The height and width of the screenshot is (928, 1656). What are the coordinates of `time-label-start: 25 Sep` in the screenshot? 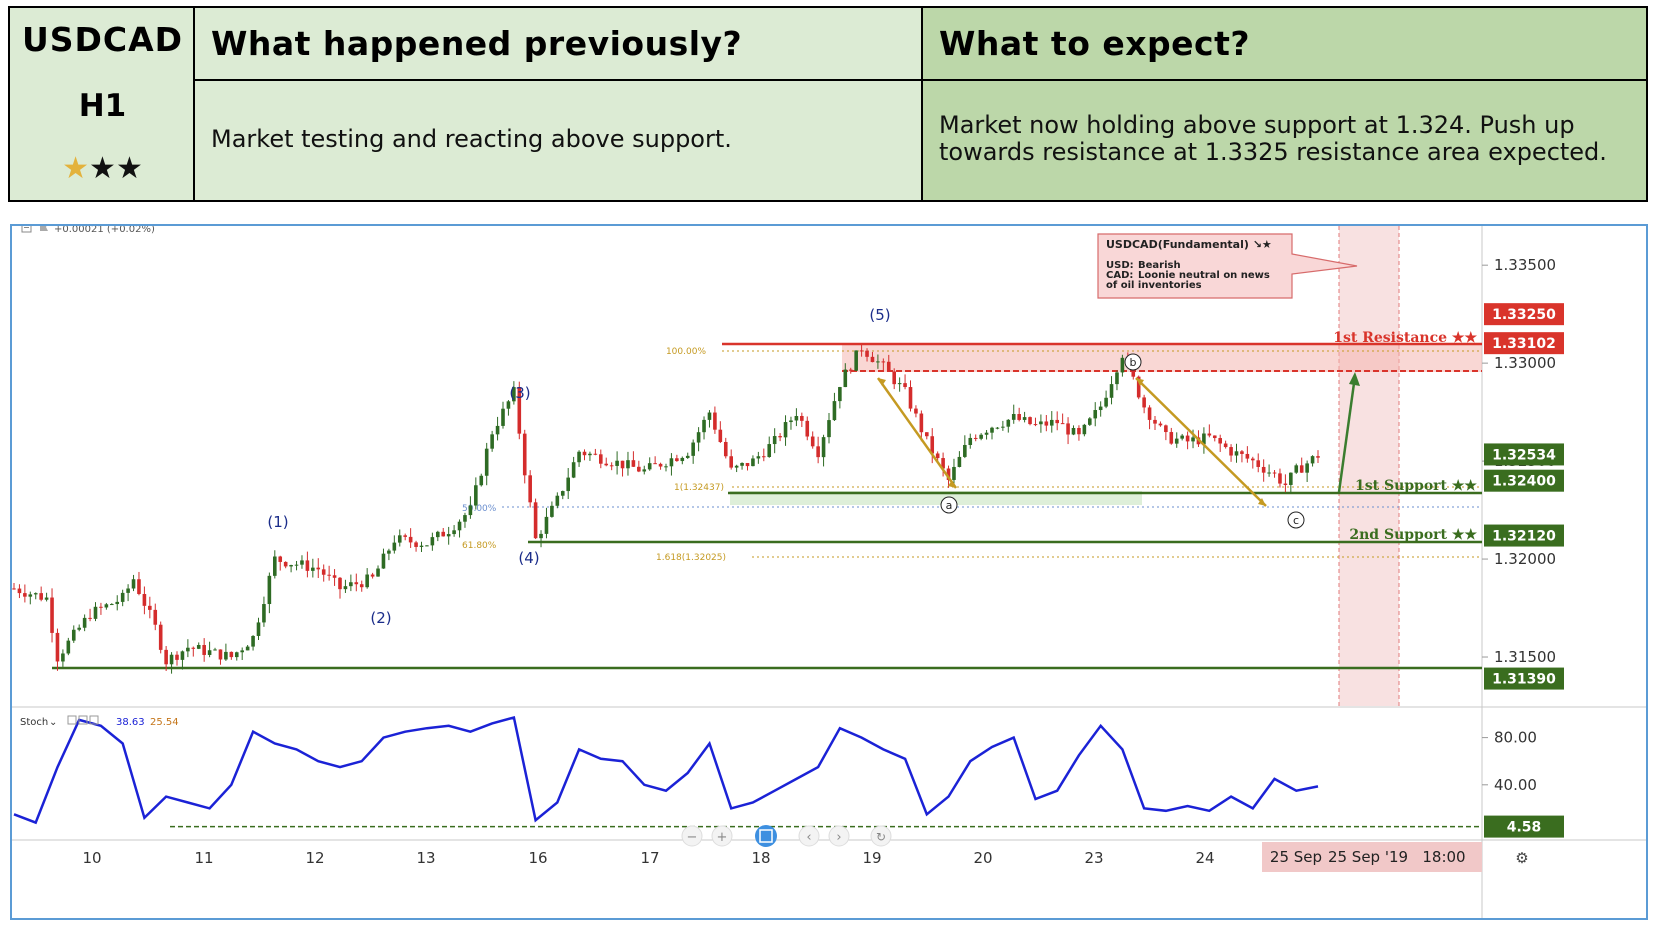 It's located at (1296, 857).